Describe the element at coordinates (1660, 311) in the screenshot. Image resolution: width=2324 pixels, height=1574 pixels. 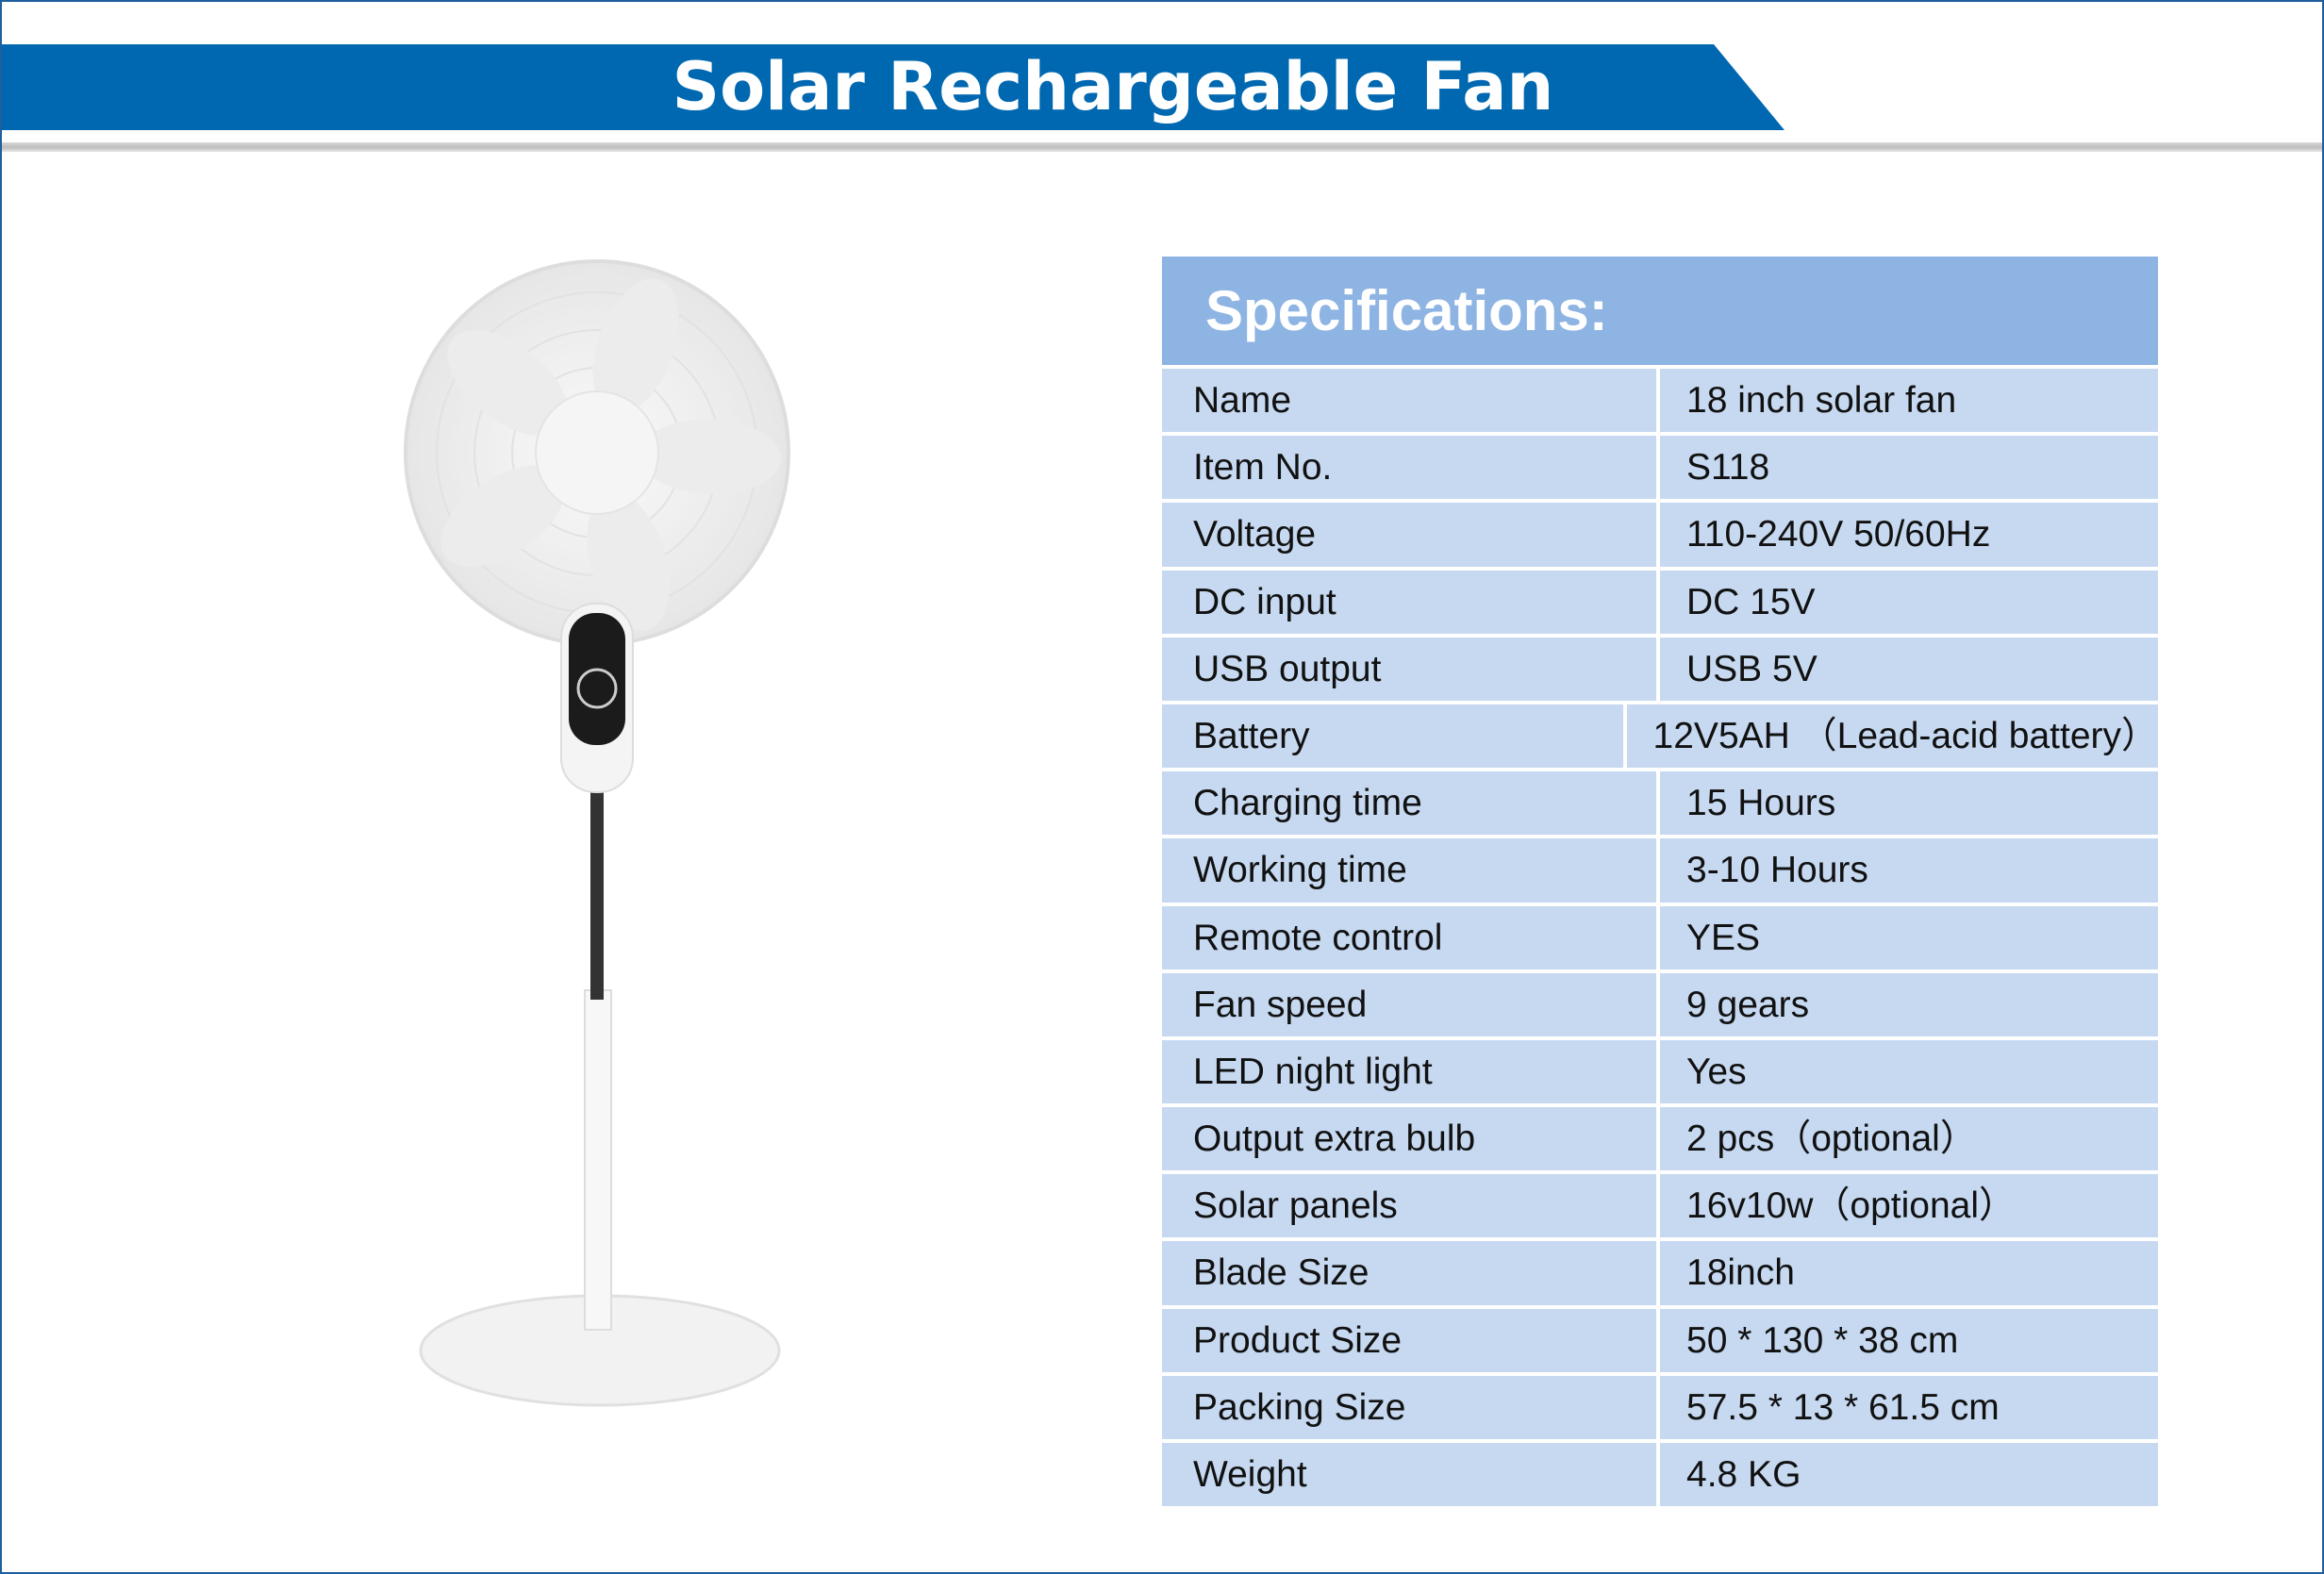
I see `specifications-heading: Specifications:` at that location.